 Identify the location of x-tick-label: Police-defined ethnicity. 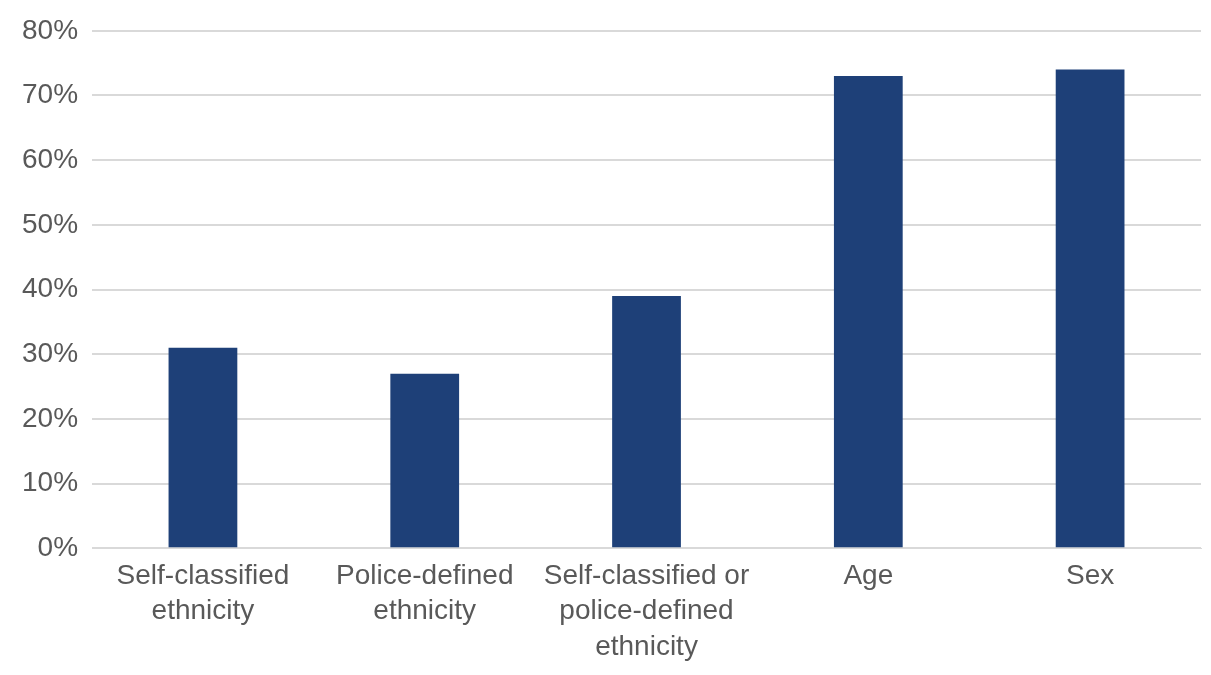
(425, 592).